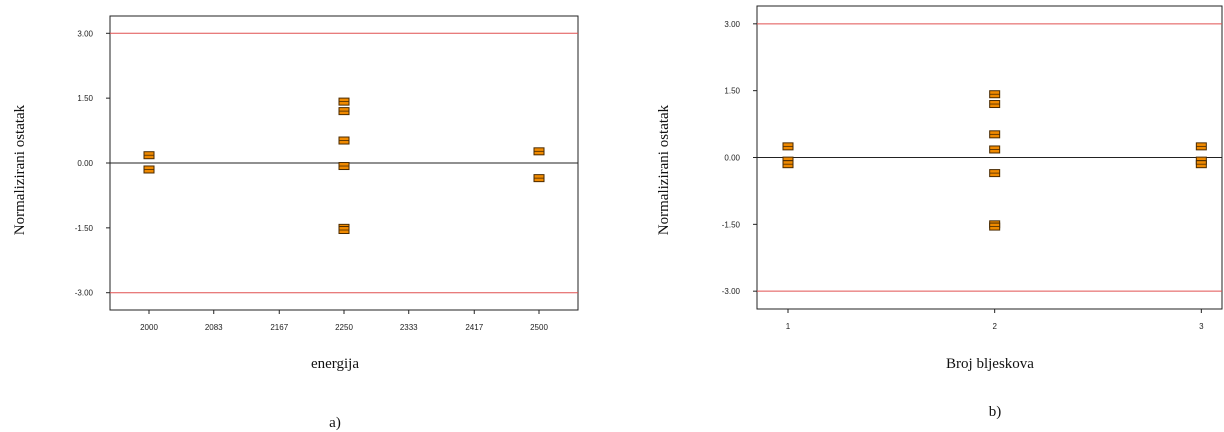 The height and width of the screenshot is (432, 1224). What do you see at coordinates (214, 327) in the screenshot?
I see `x-tick-label: 2083` at bounding box center [214, 327].